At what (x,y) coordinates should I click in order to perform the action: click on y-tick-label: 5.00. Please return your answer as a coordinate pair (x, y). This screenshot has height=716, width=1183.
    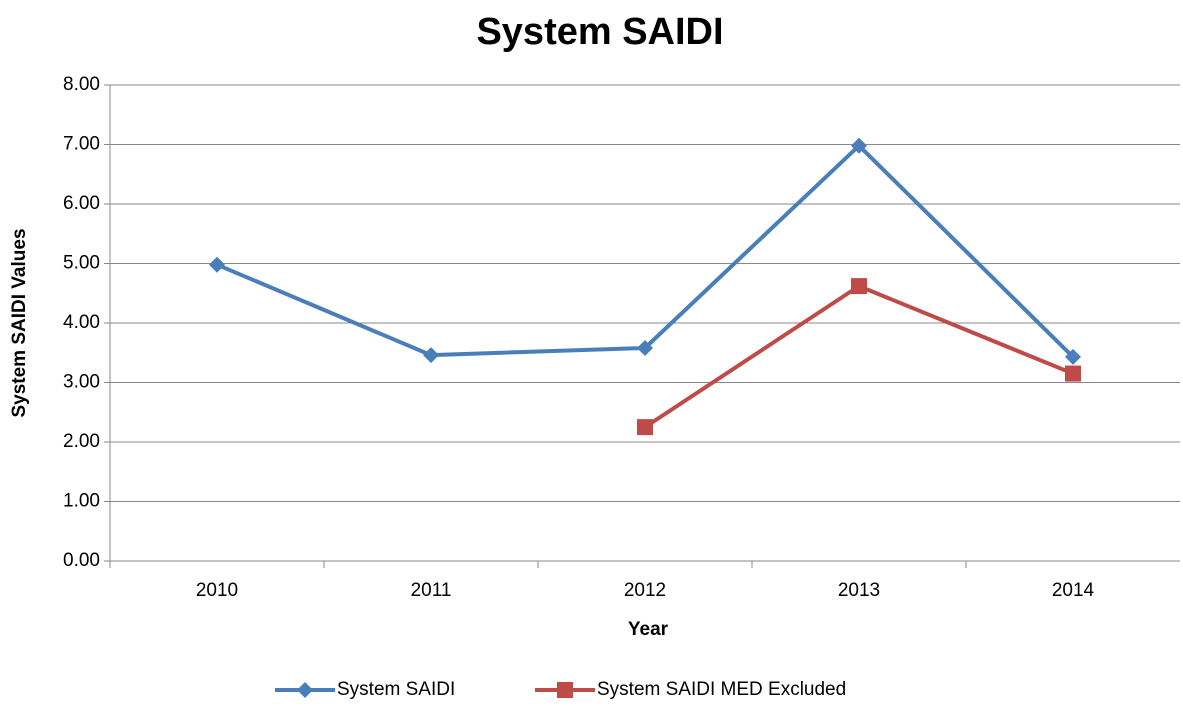
    Looking at the image, I should click on (81, 263).